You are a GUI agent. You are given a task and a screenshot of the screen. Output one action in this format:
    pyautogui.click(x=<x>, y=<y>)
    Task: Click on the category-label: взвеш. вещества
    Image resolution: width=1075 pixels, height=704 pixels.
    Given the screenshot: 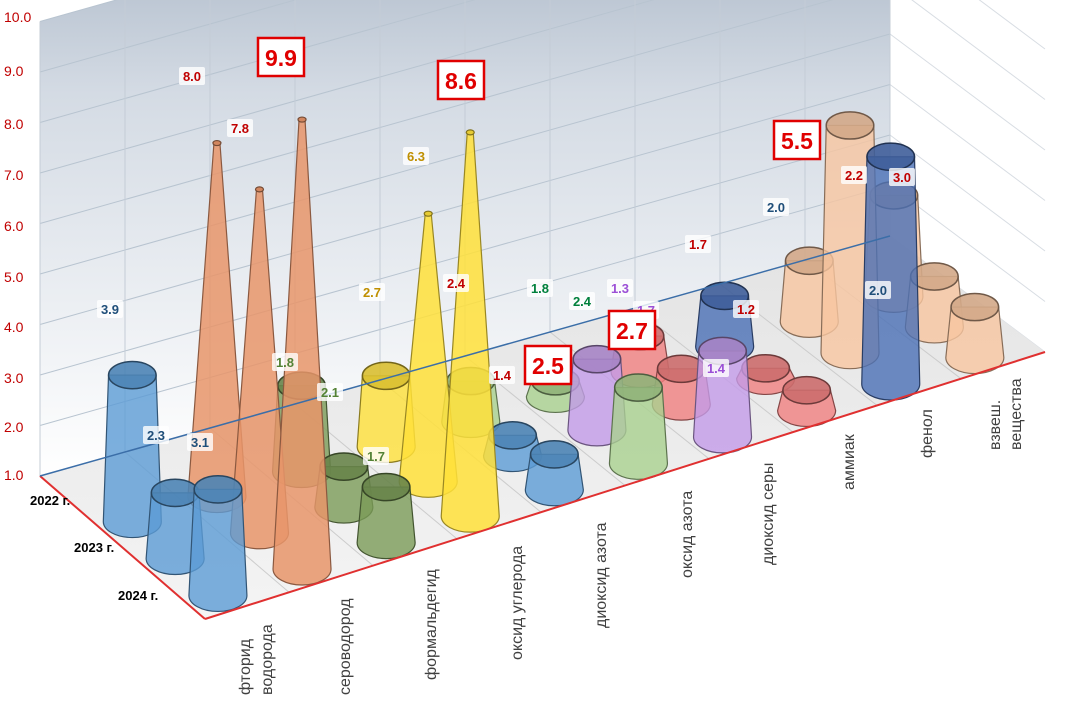 What is the action you would take?
    pyautogui.click(x=1006, y=414)
    